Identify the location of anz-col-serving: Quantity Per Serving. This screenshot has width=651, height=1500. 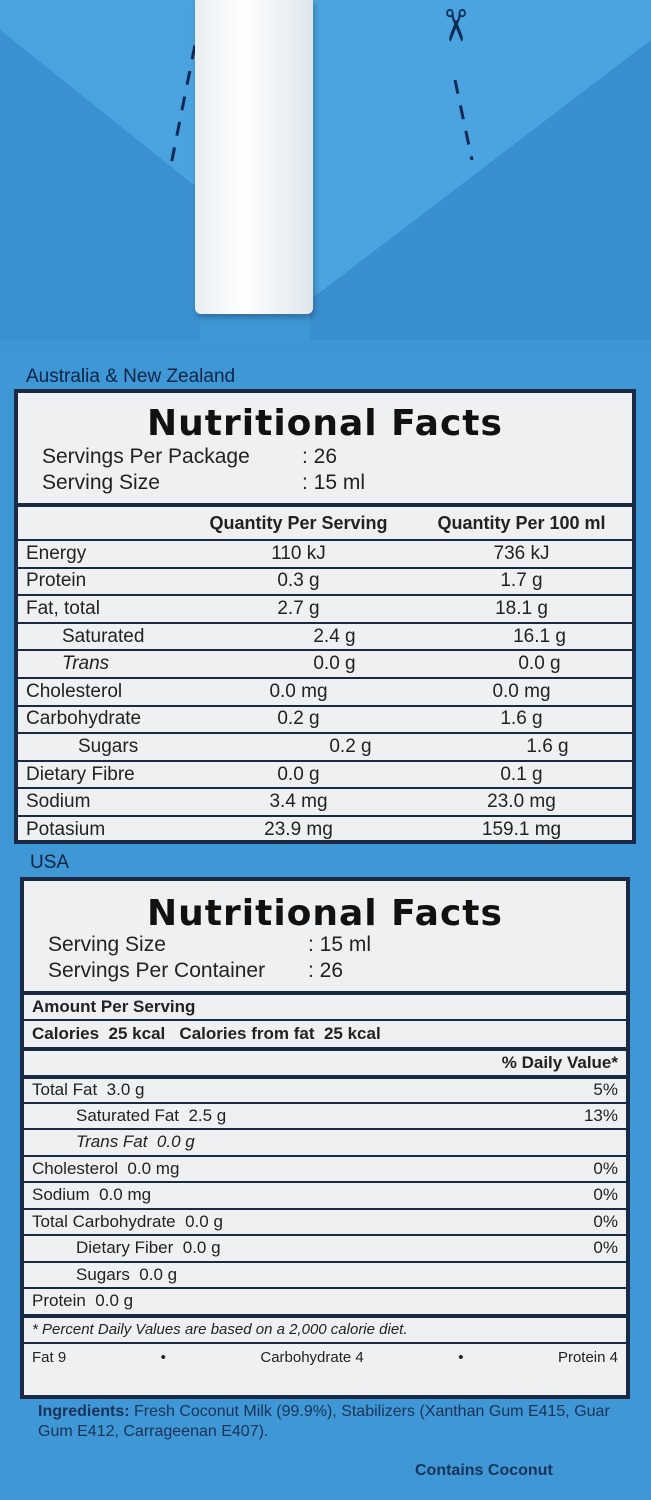
(298, 523).